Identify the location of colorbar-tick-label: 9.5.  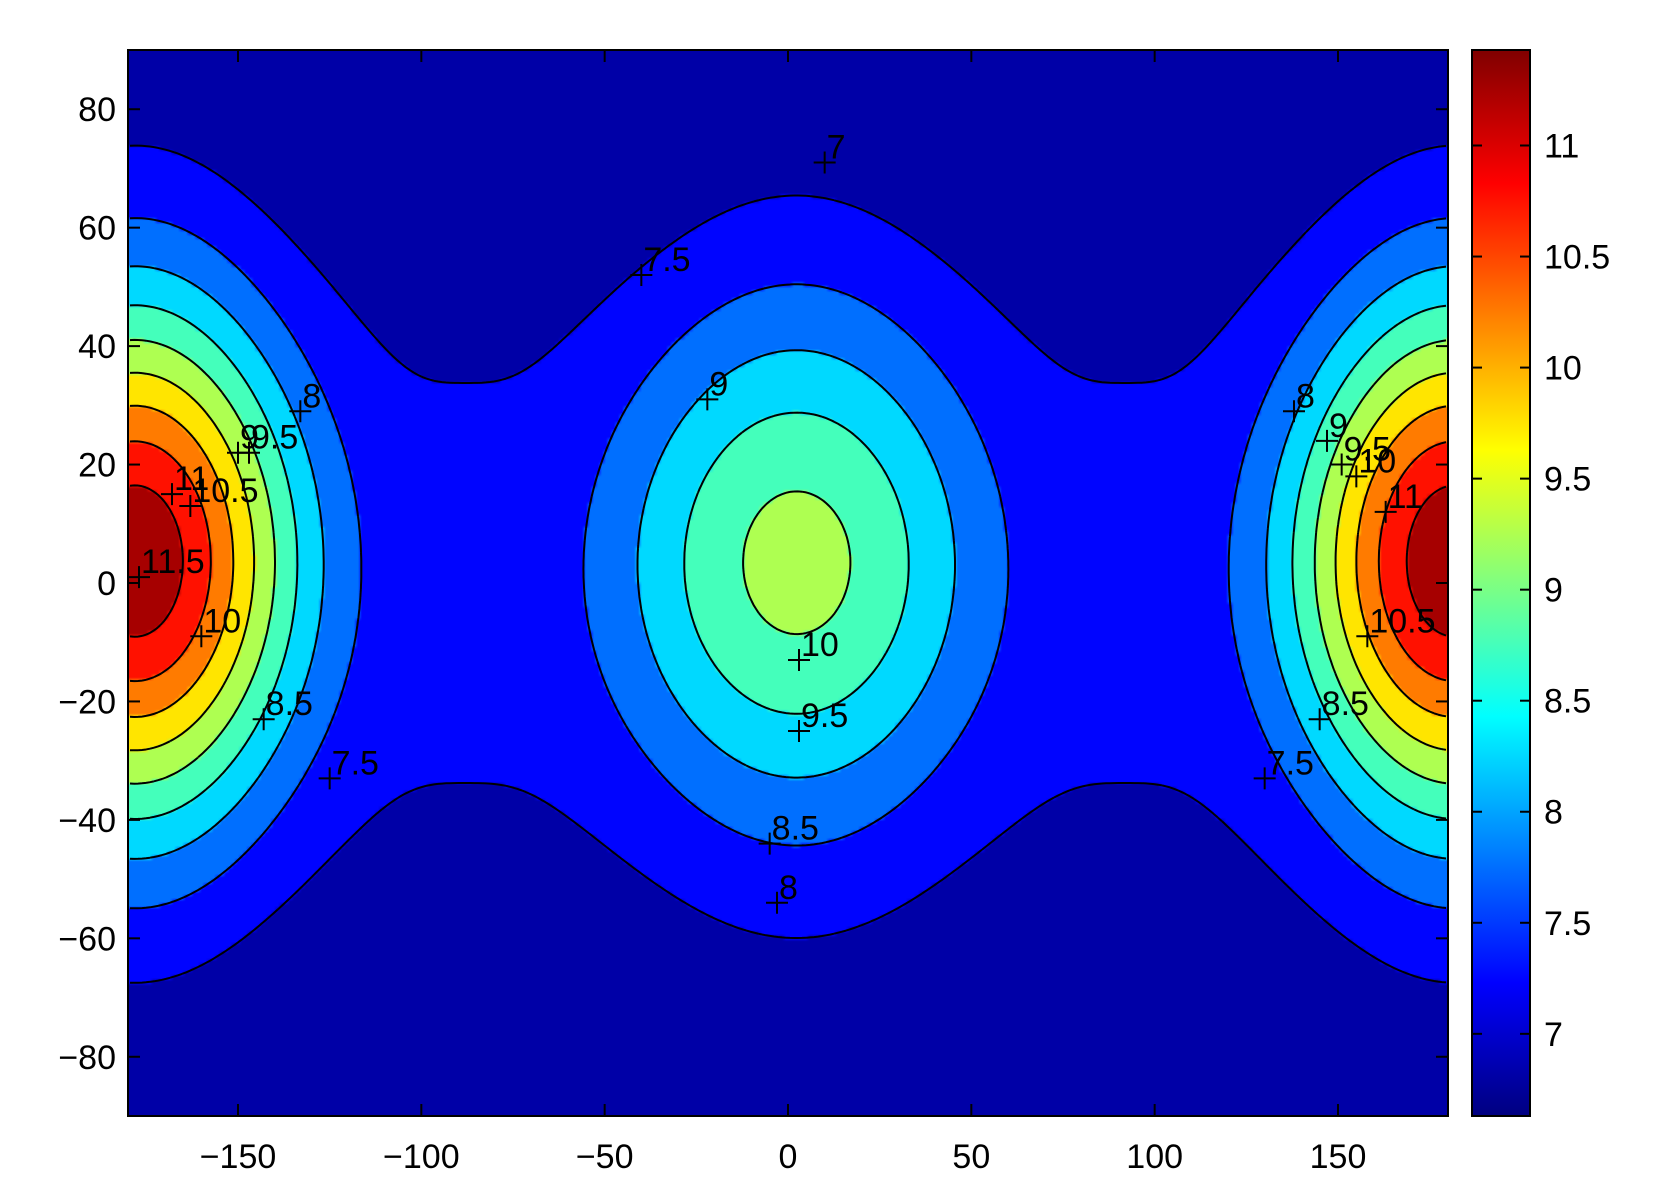
(1567, 480).